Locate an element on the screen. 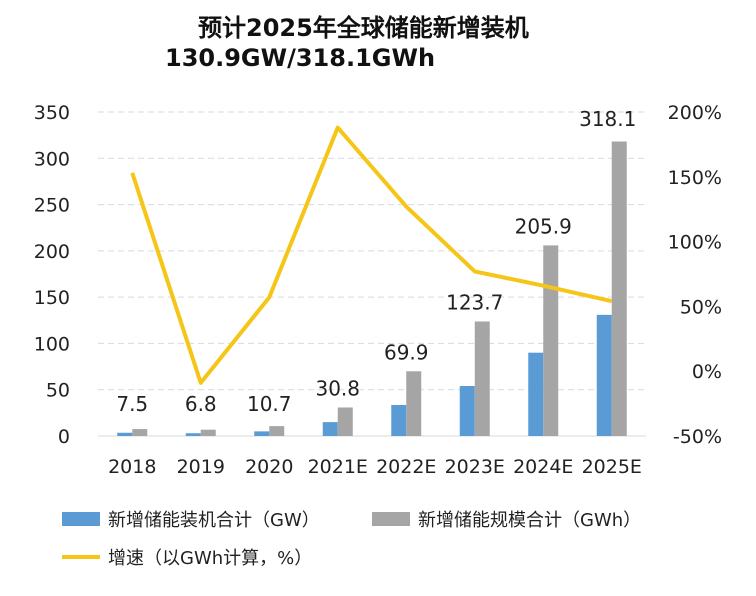 The height and width of the screenshot is (596, 756). chart-subtitle: 130.9GW/318.1GWh is located at coordinates (300, 58).